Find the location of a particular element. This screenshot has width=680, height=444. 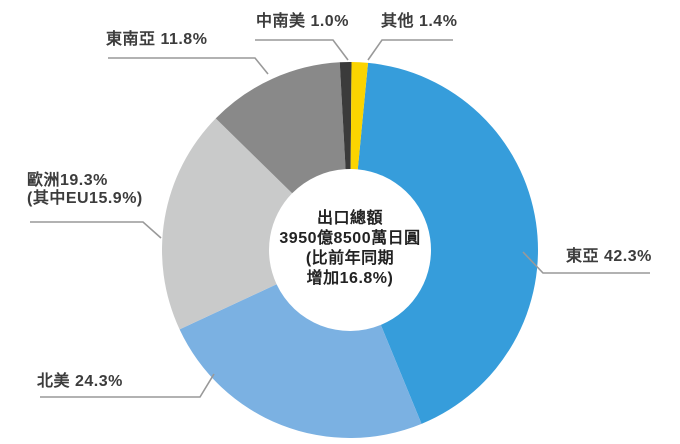

leader-line-east-asia is located at coordinates (586, 262).